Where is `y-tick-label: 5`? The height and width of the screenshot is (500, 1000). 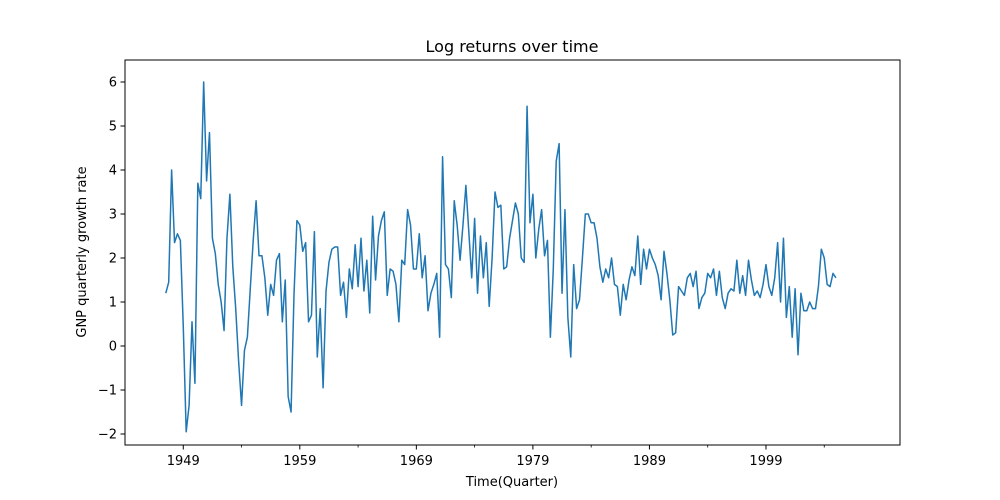 y-tick-label: 5 is located at coordinates (113, 127).